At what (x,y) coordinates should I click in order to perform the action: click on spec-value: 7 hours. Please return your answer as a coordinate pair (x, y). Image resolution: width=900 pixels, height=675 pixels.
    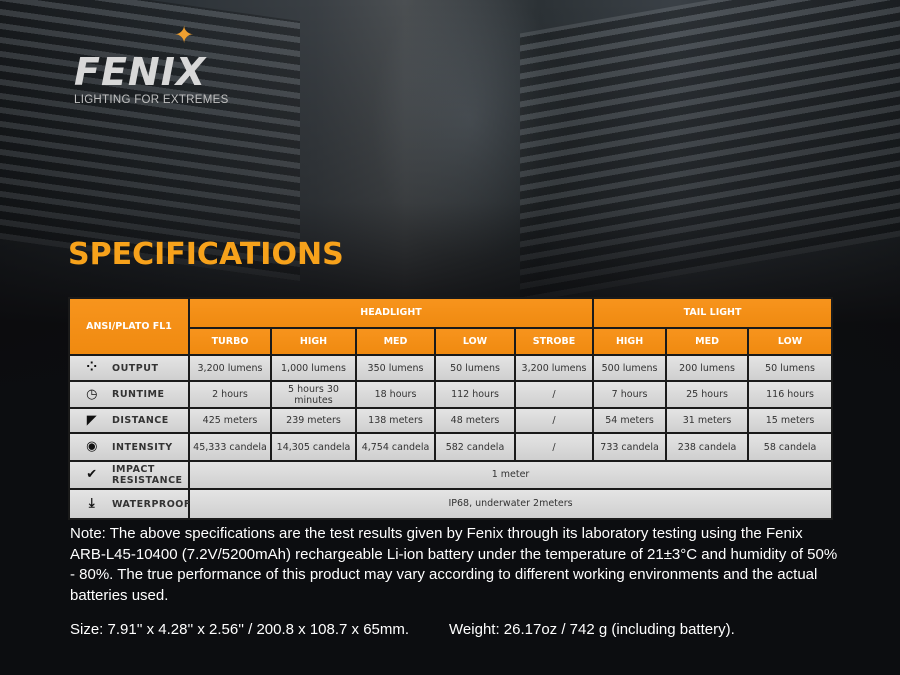
    Looking at the image, I should click on (630, 394).